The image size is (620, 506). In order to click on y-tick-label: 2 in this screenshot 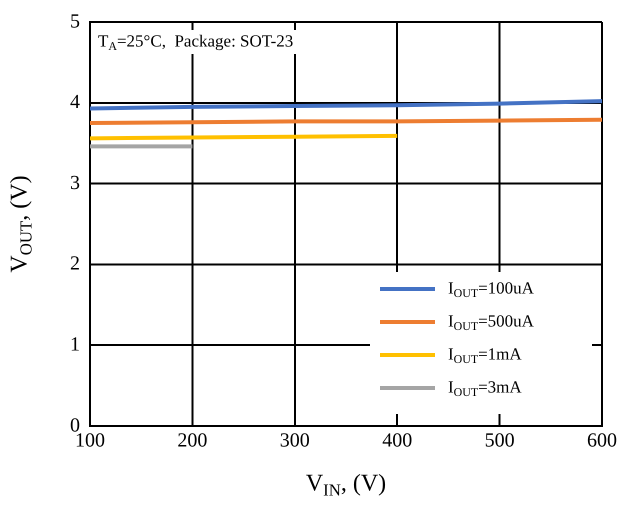, I will do `click(75, 263)`.